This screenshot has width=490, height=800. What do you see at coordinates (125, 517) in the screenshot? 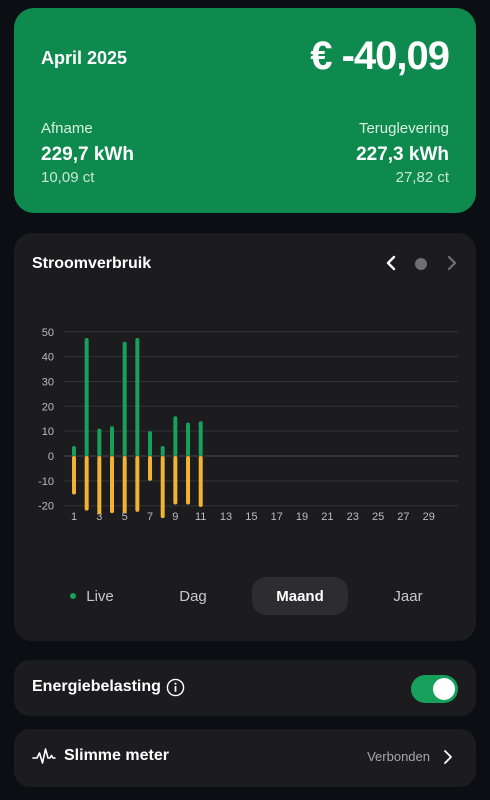
I see `x-tick-label: 5` at bounding box center [125, 517].